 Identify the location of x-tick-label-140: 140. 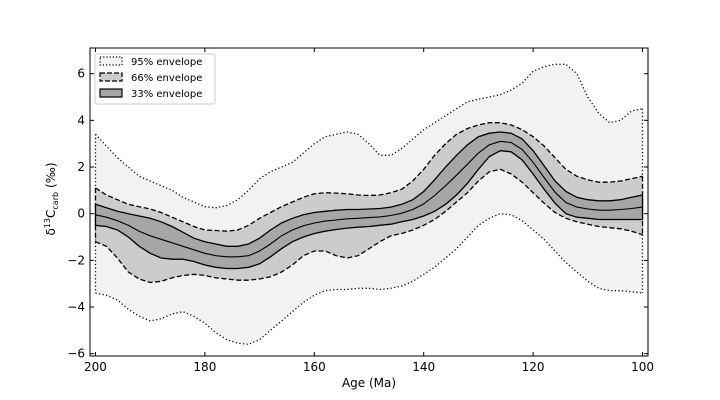
(423, 367).